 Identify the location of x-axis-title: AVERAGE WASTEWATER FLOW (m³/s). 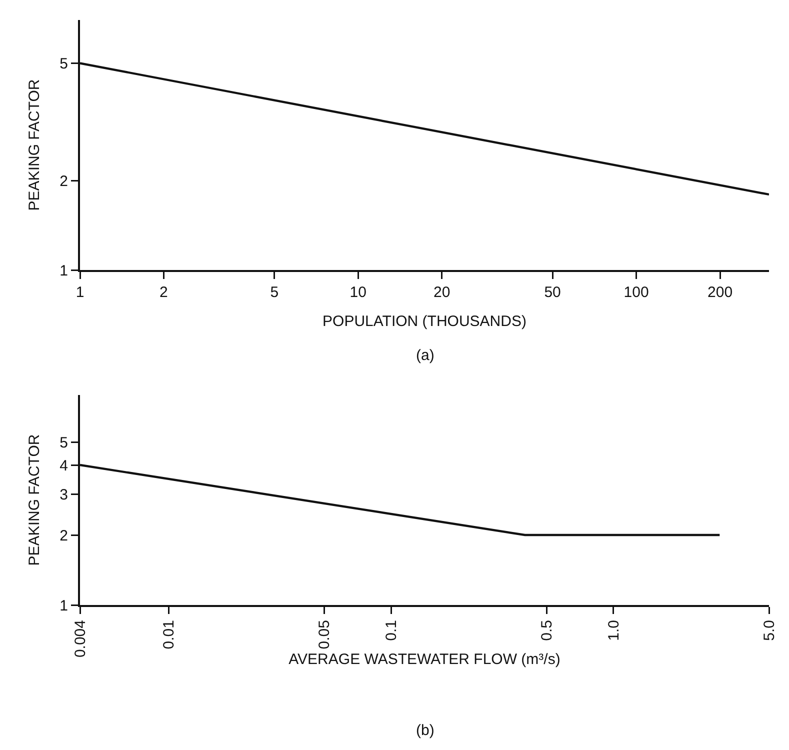
(424, 659).